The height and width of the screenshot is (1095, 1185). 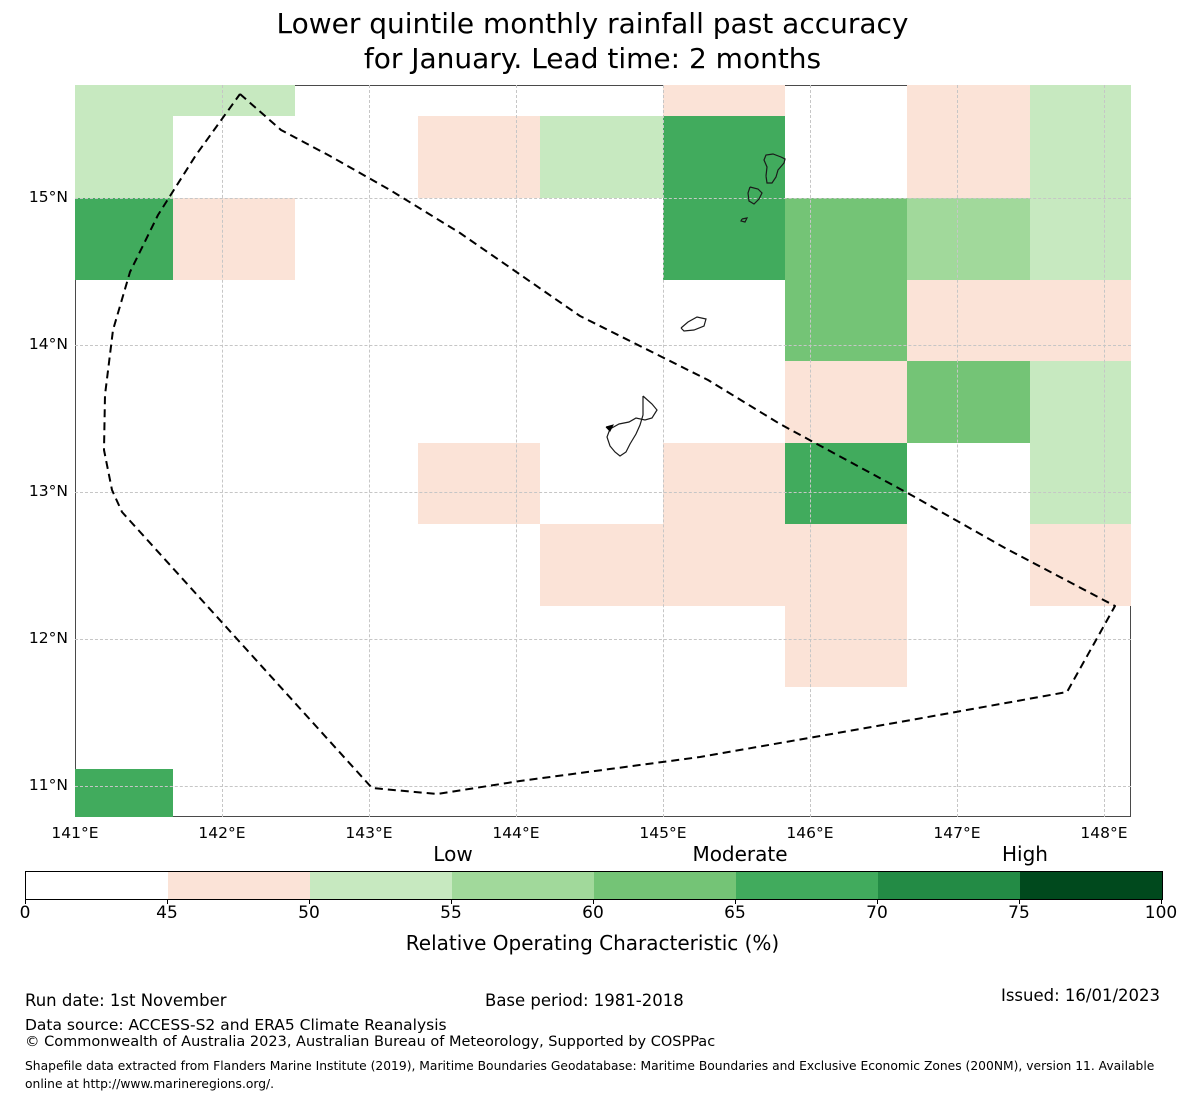 I want to click on colorbar-tick-label: 75, so click(x=1019, y=913).